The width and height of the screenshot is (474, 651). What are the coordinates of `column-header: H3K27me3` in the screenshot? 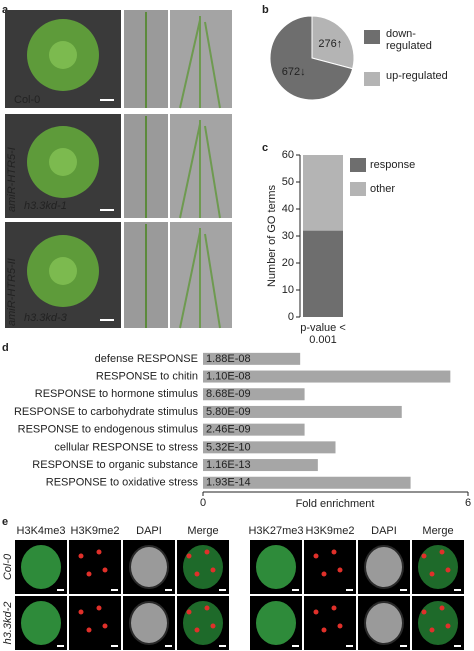 It's located at (275, 531).